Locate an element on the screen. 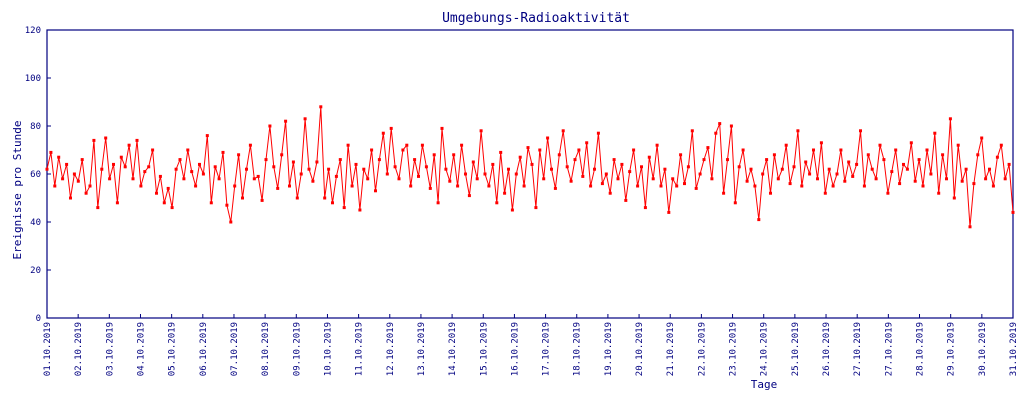  y-tick-label: 60 is located at coordinates (35, 175).